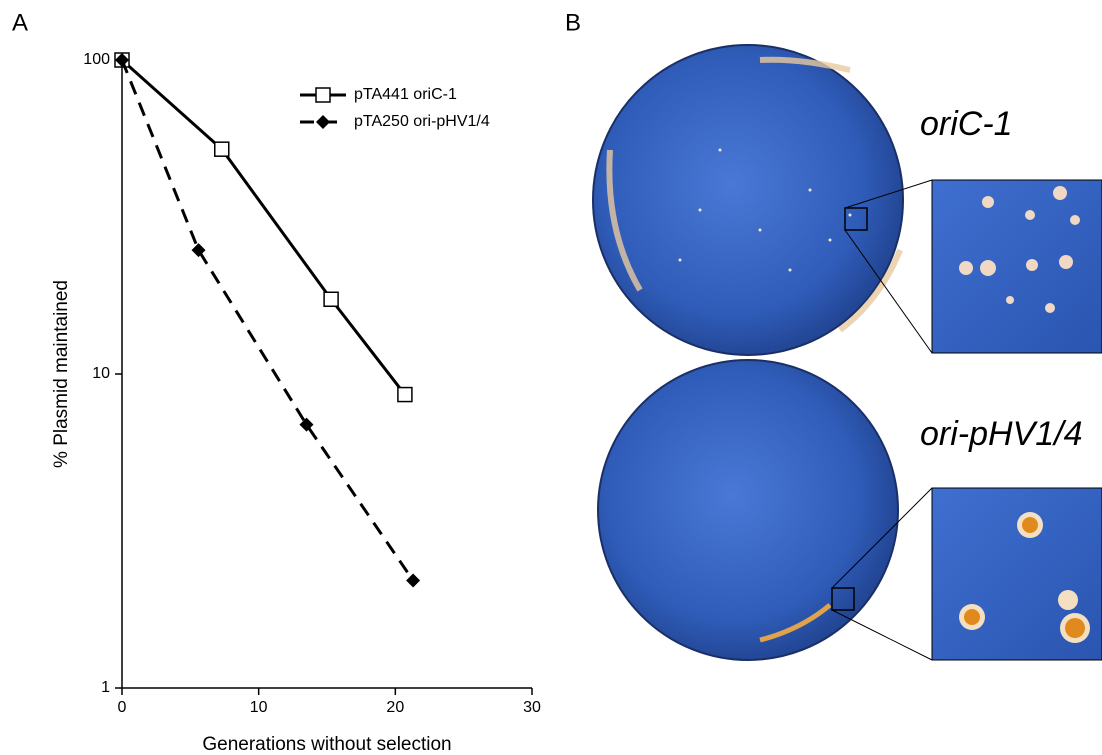 Image resolution: width=1102 pixels, height=755 pixels. I want to click on y-tick-label: 100, so click(96, 59).